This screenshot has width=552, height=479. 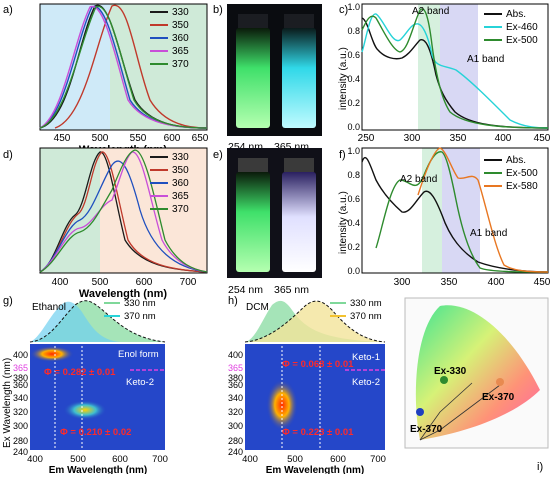 I want to click on panel-a-label: a), so click(x=8, y=10).